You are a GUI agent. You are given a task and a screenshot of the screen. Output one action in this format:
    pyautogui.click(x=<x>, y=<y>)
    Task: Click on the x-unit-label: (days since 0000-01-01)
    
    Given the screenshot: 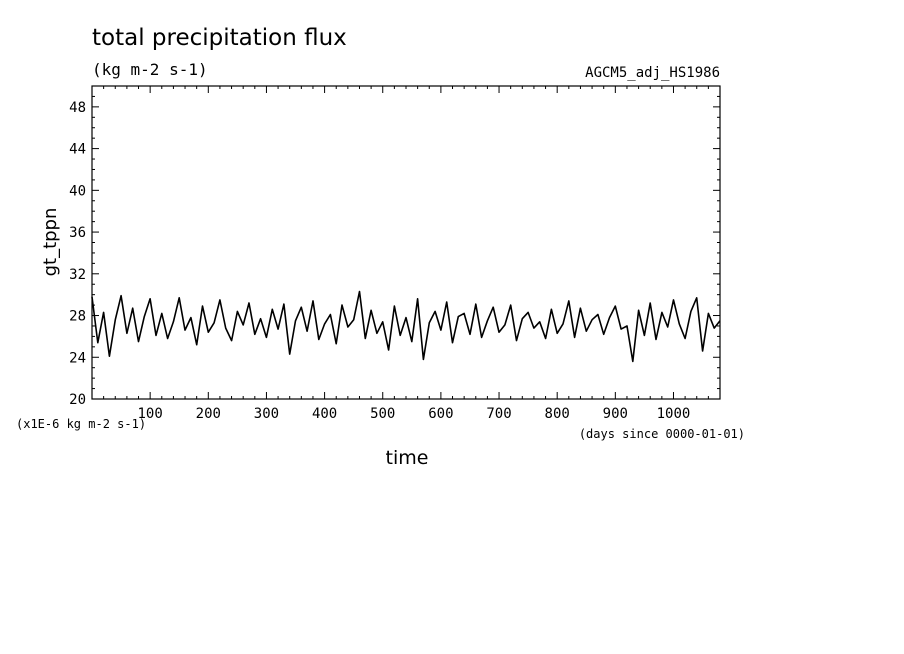 What is the action you would take?
    pyautogui.click(x=662, y=434)
    